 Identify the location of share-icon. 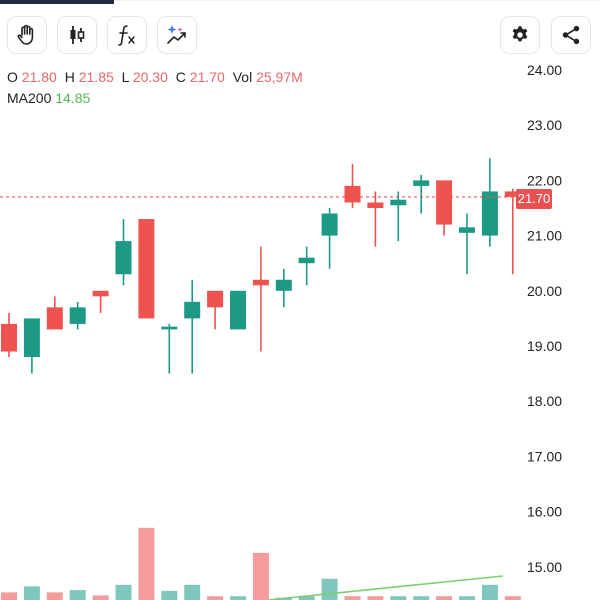
(571, 35).